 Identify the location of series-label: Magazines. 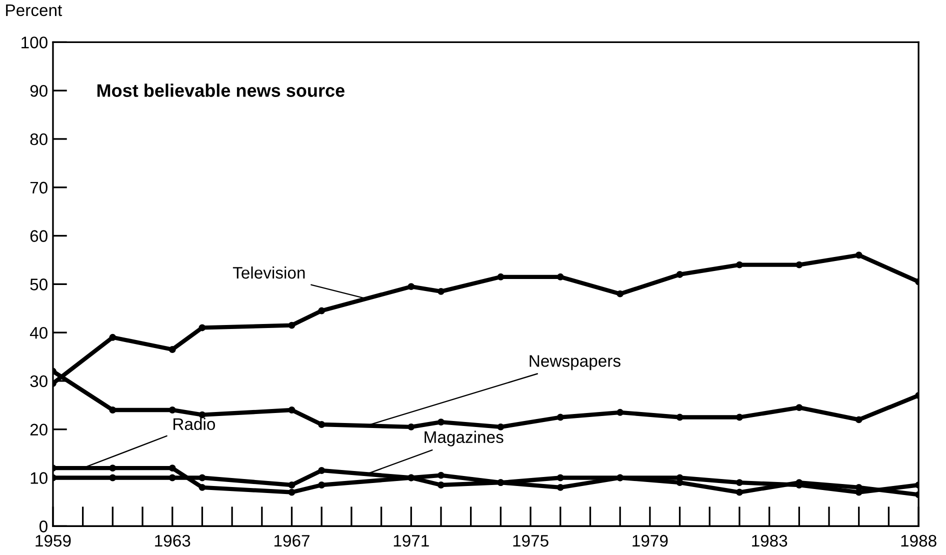
(464, 438).